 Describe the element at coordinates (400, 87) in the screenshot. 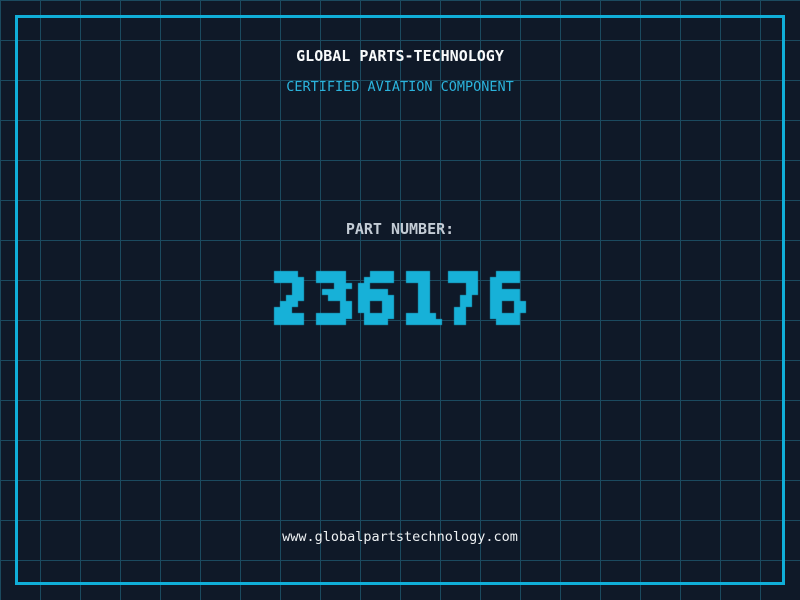

I see `certification-subtitle: CERTIFIED AVIATION COMPONENT` at that location.